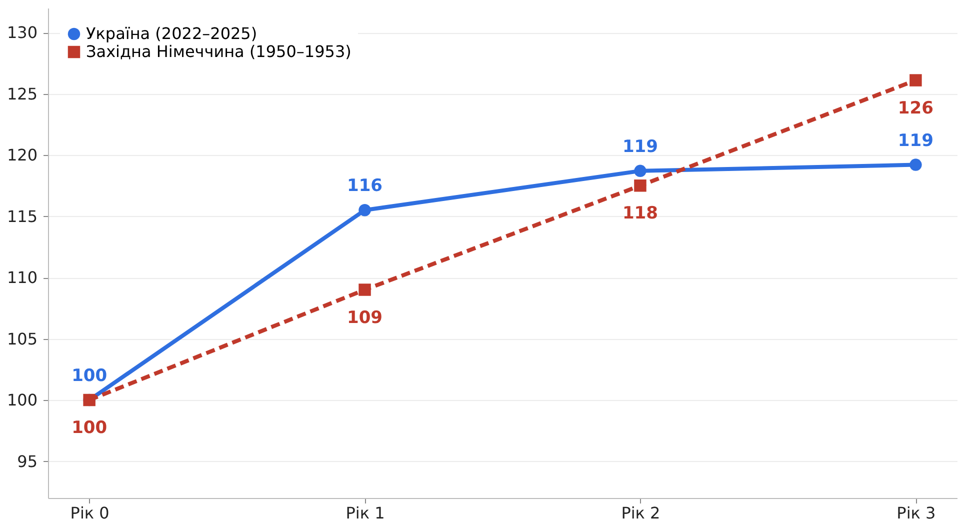  What do you see at coordinates (640, 214) in the screenshot?
I see `data-label: 118` at bounding box center [640, 214].